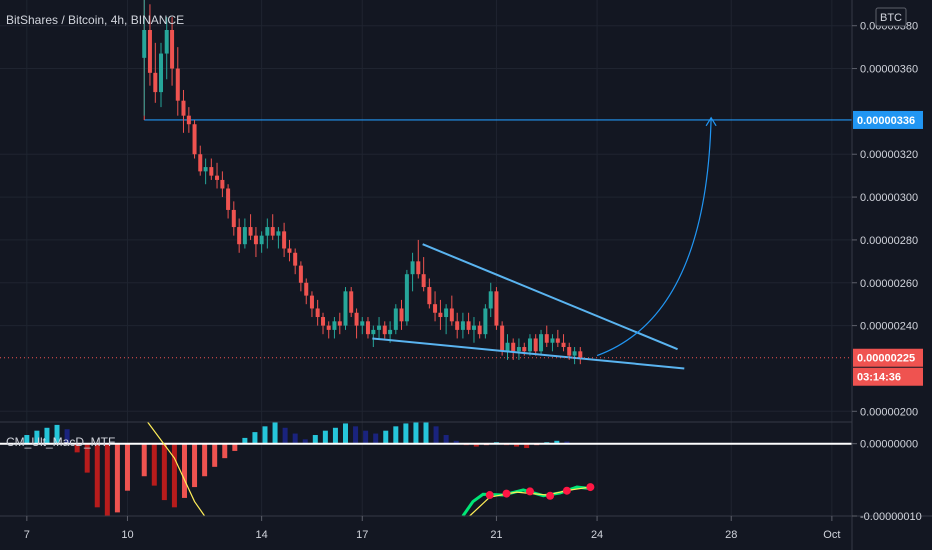  I want to click on signal-line, so click(176, 469).